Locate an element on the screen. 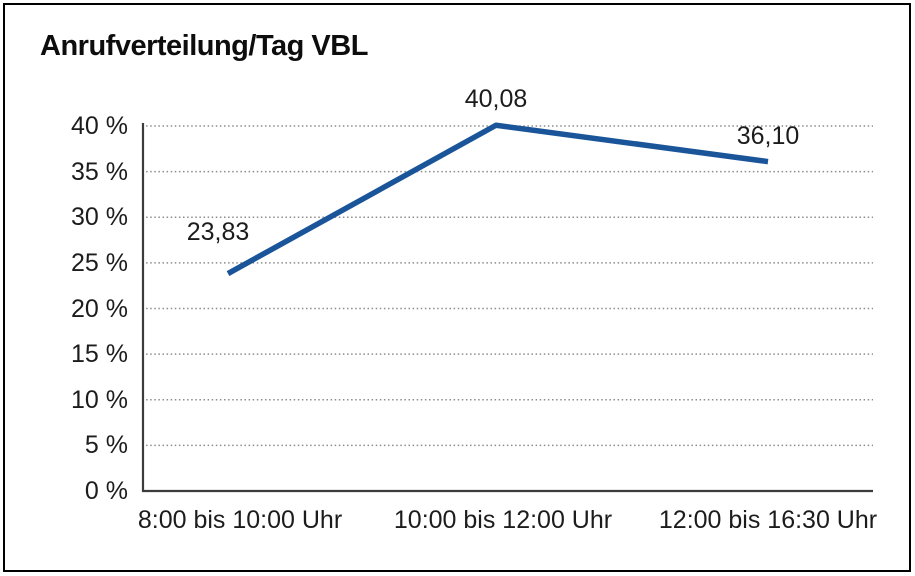  y-axis-tick-label: 25 % is located at coordinates (99, 262).